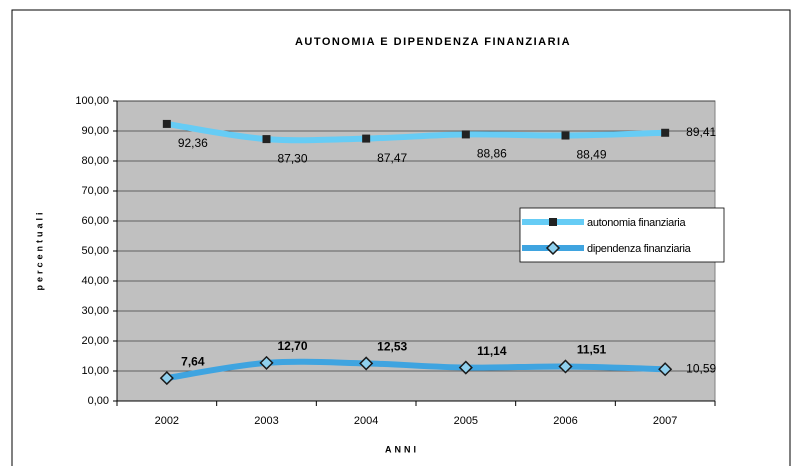 The height and width of the screenshot is (466, 804). What do you see at coordinates (95, 131) in the screenshot?
I see `y-tick-label: 90,00` at bounding box center [95, 131].